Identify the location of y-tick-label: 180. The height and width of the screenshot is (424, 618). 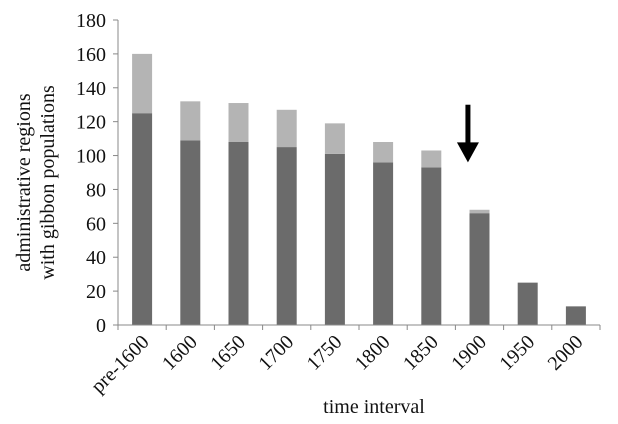
(91, 21).